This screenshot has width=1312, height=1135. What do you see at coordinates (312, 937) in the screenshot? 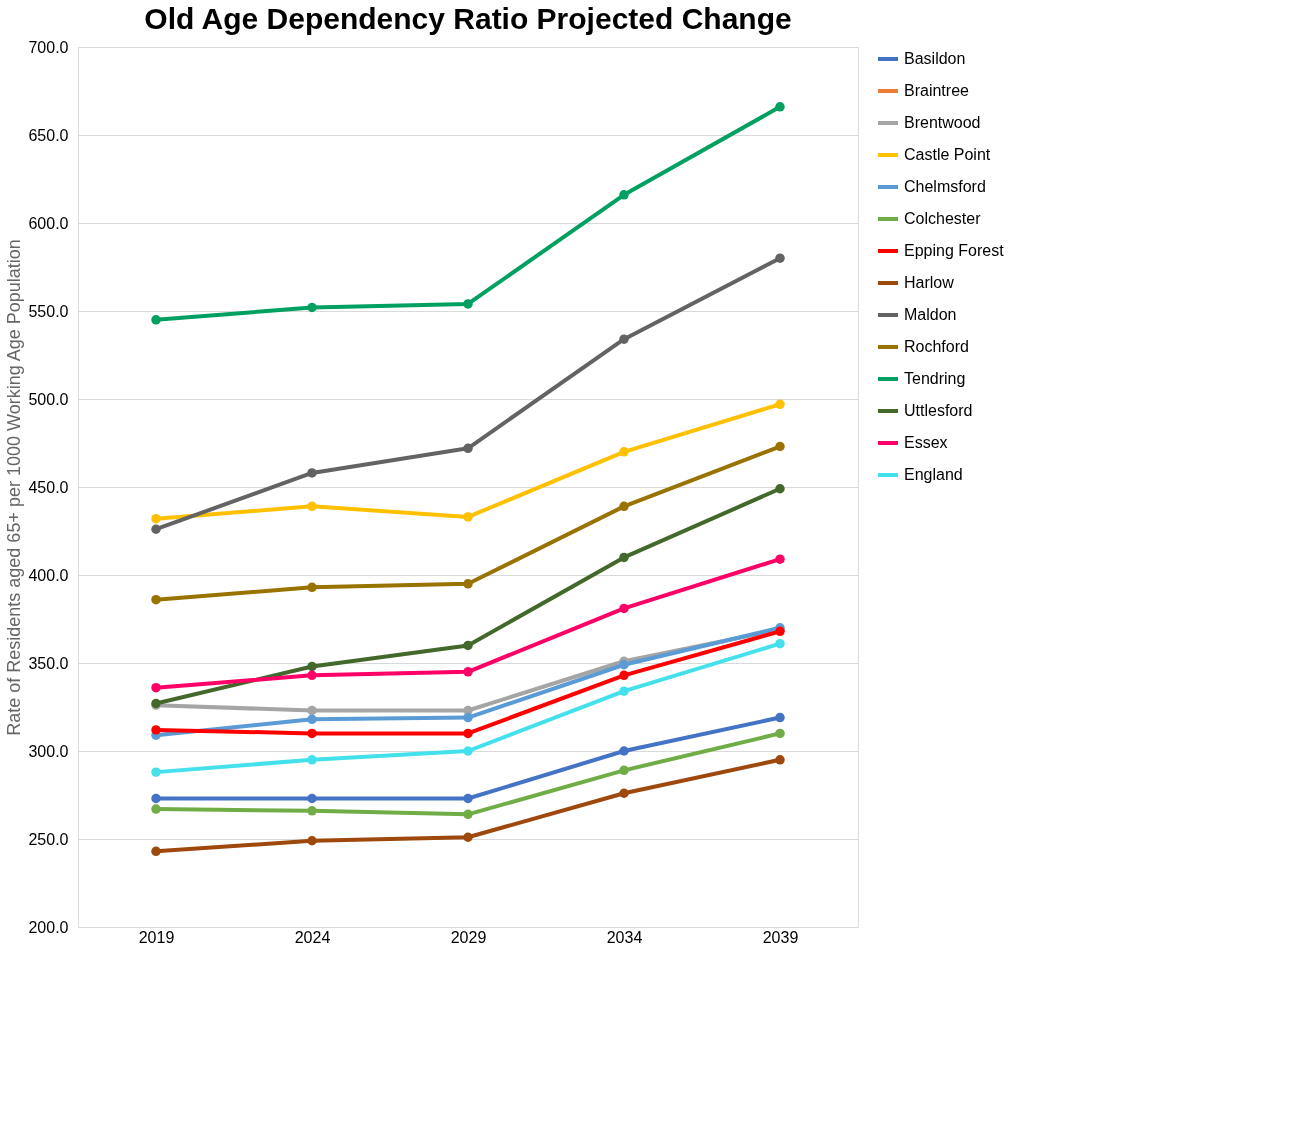
I see `x-tick-label: 2024` at bounding box center [312, 937].